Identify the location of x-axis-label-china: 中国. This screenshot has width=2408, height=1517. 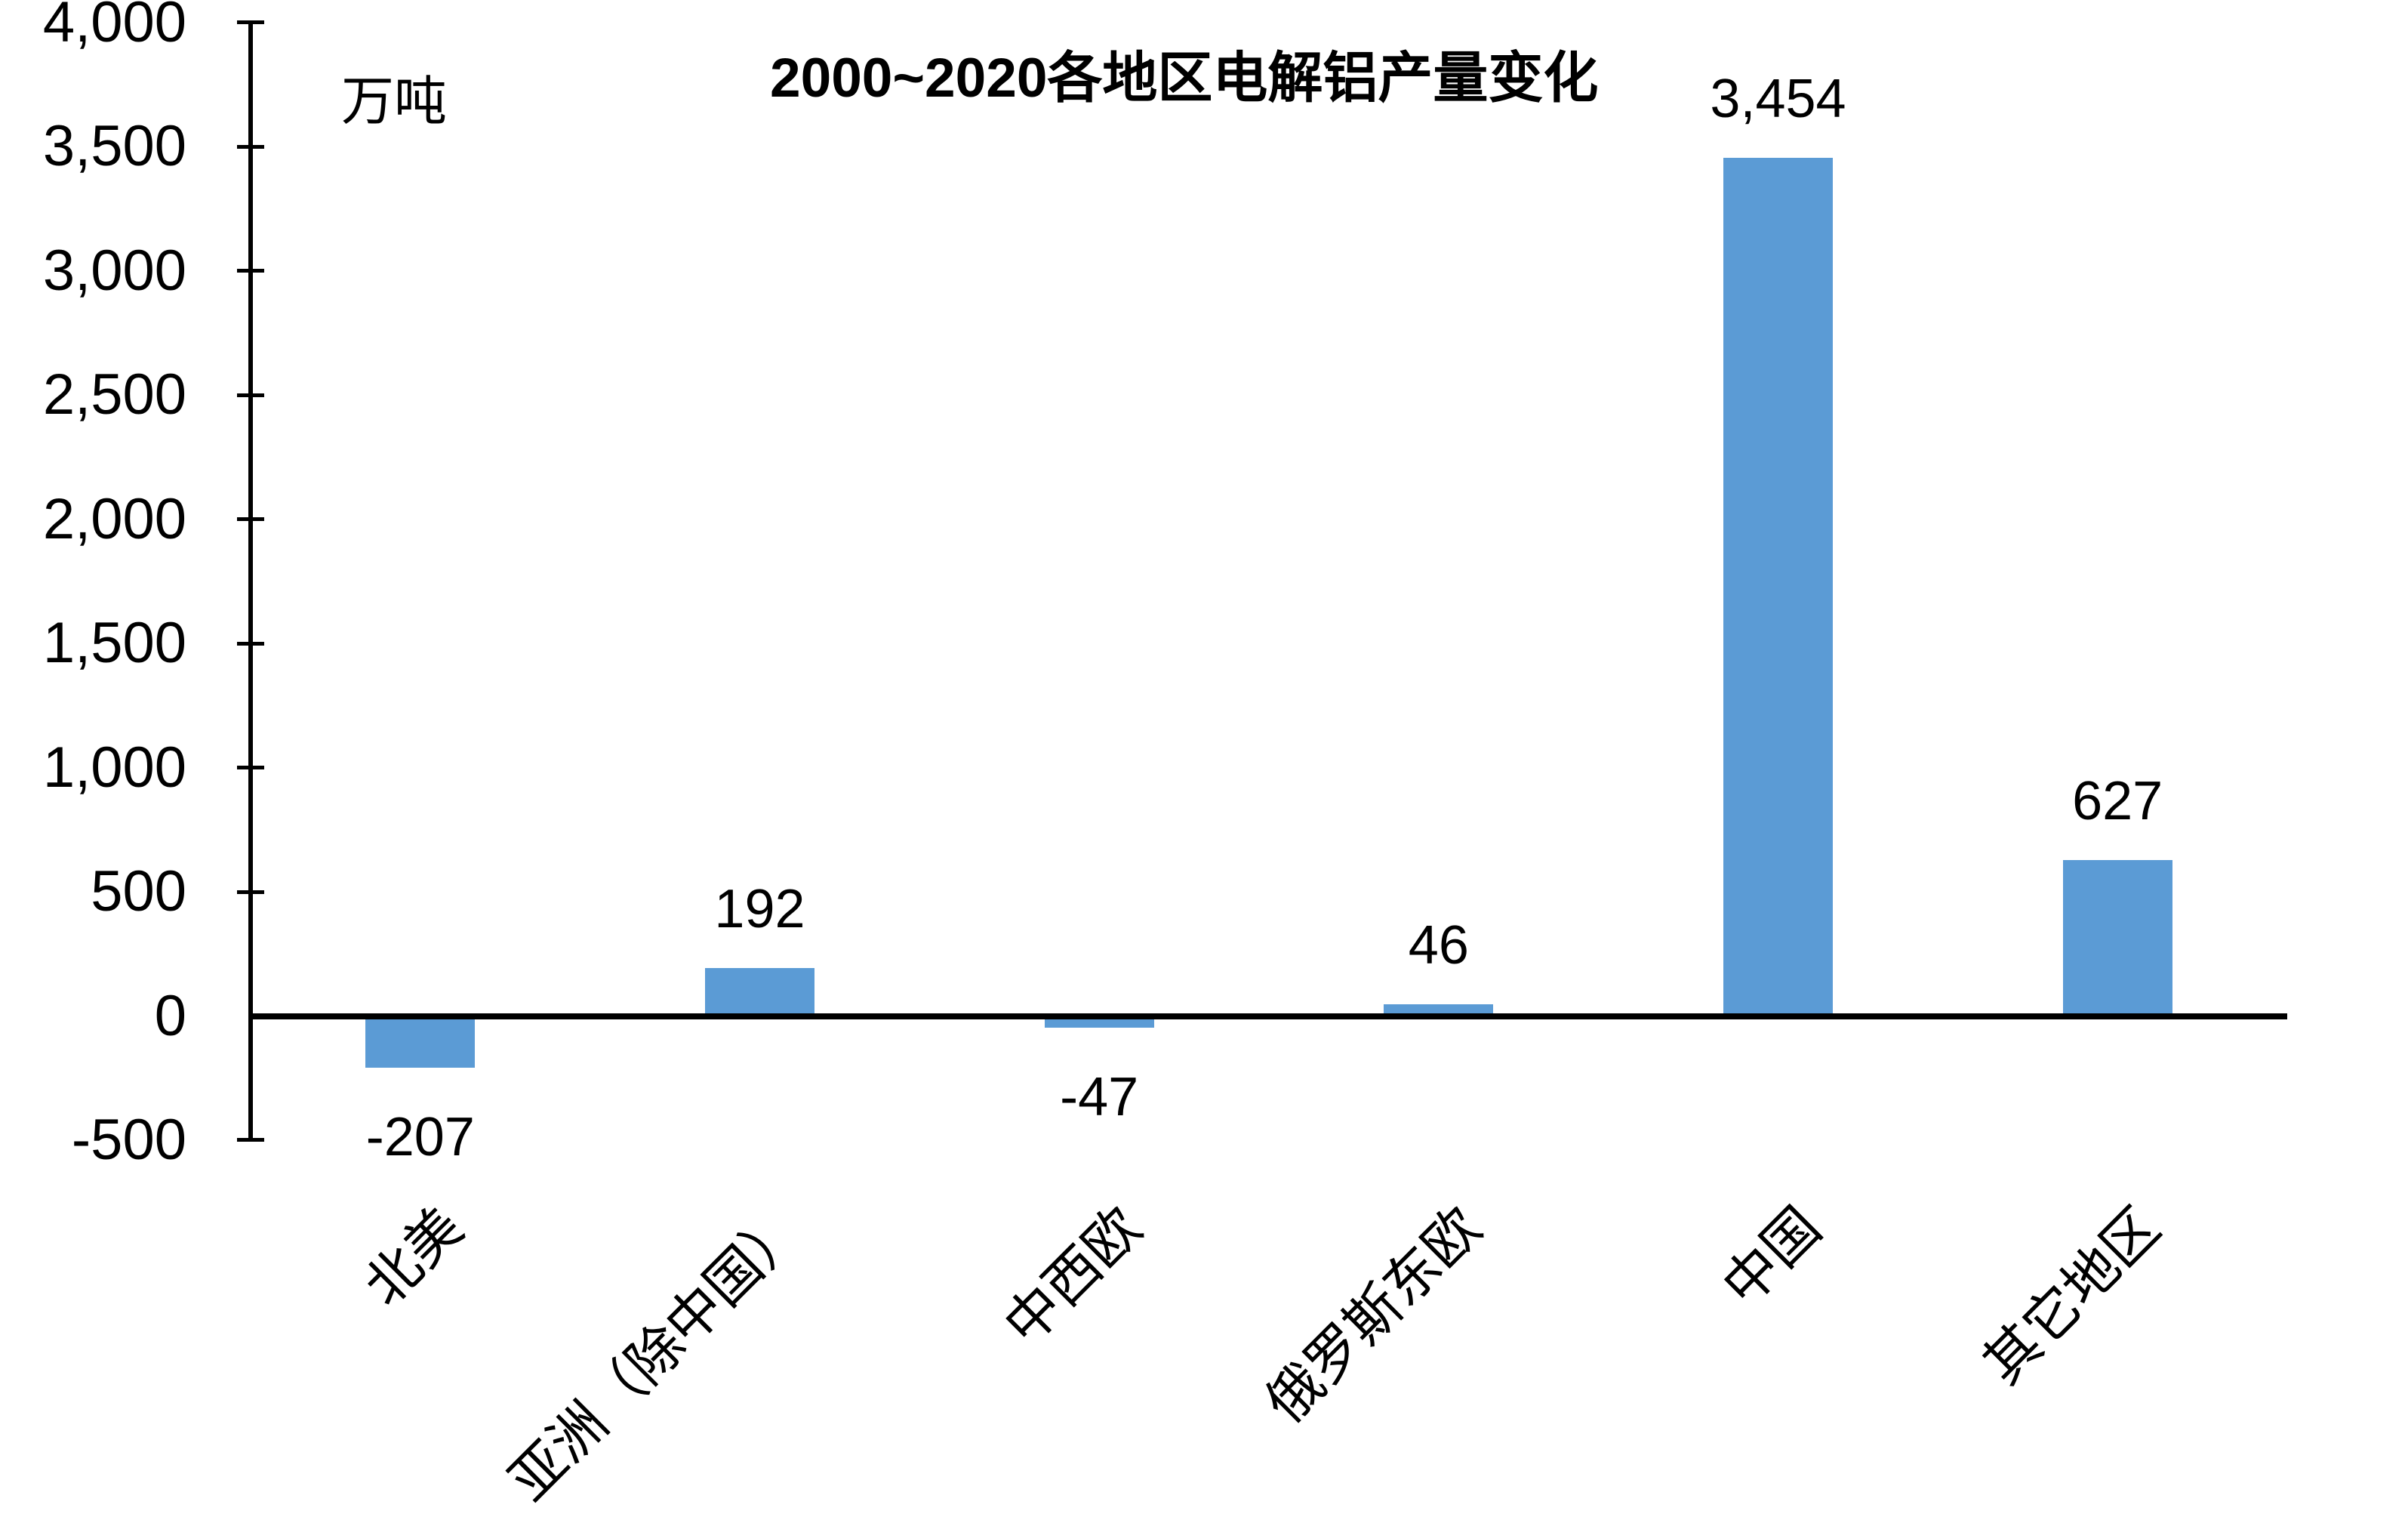
(1772, 1257).